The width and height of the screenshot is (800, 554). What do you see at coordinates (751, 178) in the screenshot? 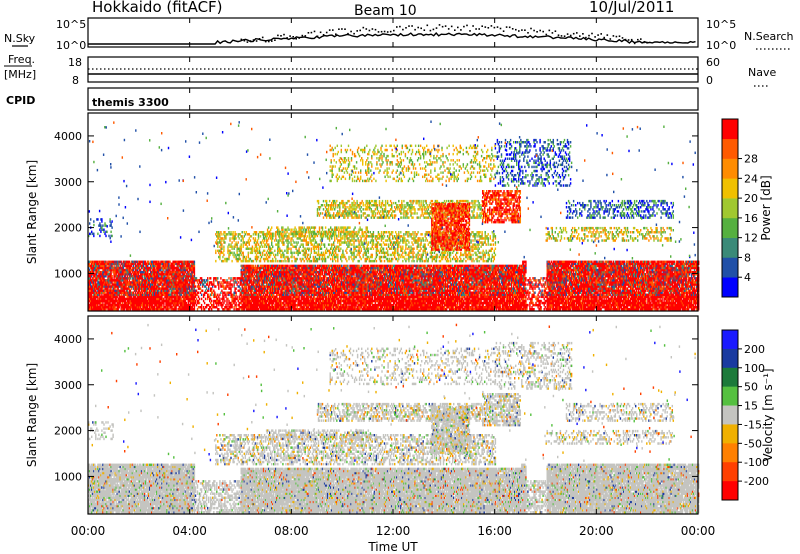
I see `colorbar-tick-label: 24` at bounding box center [751, 178].